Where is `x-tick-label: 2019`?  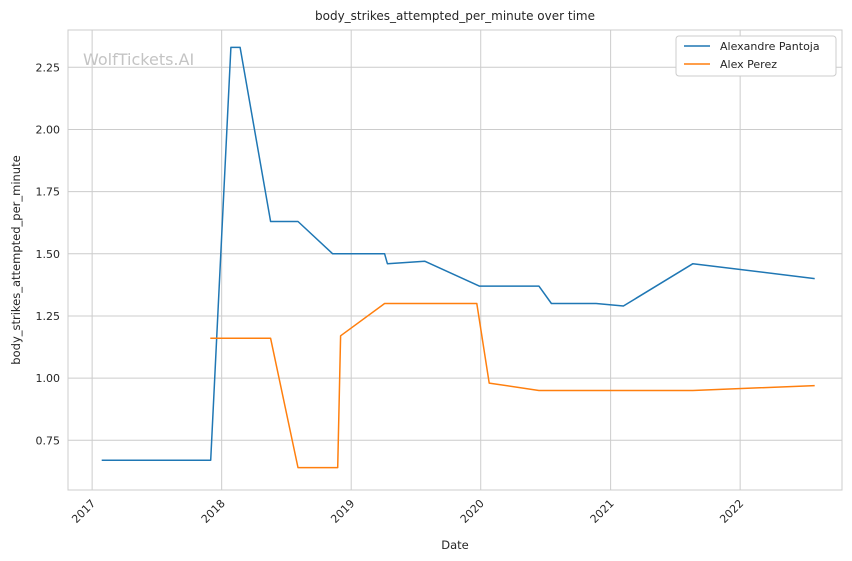 x-tick-label: 2019 is located at coordinates (342, 511).